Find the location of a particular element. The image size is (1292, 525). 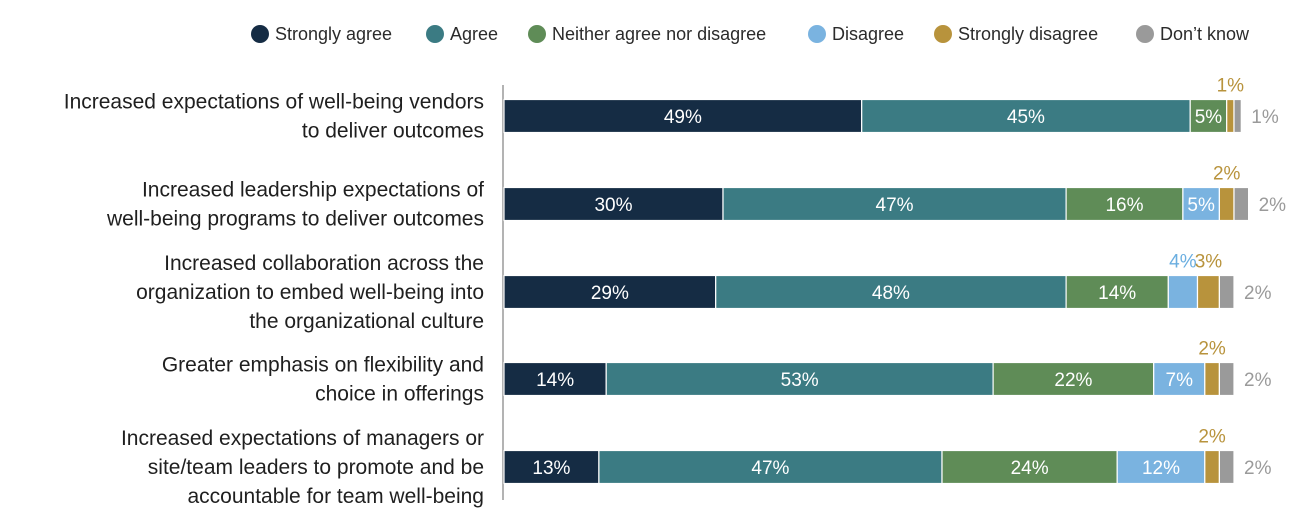

legend-label: Strongly agree is located at coordinates (333, 34).